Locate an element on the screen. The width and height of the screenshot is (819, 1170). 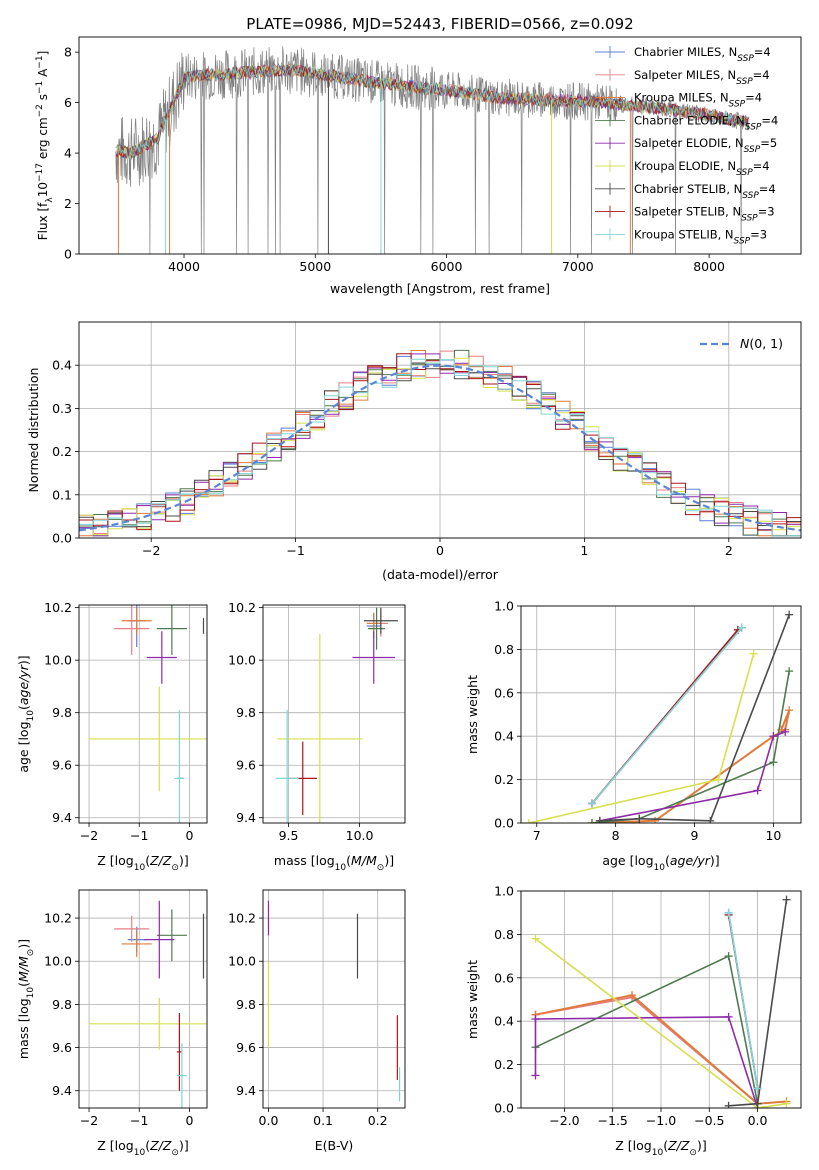
y-axis-label: Flux [fλ10−17 erg cm−2 s−1 A−1] is located at coordinates (45, 146).